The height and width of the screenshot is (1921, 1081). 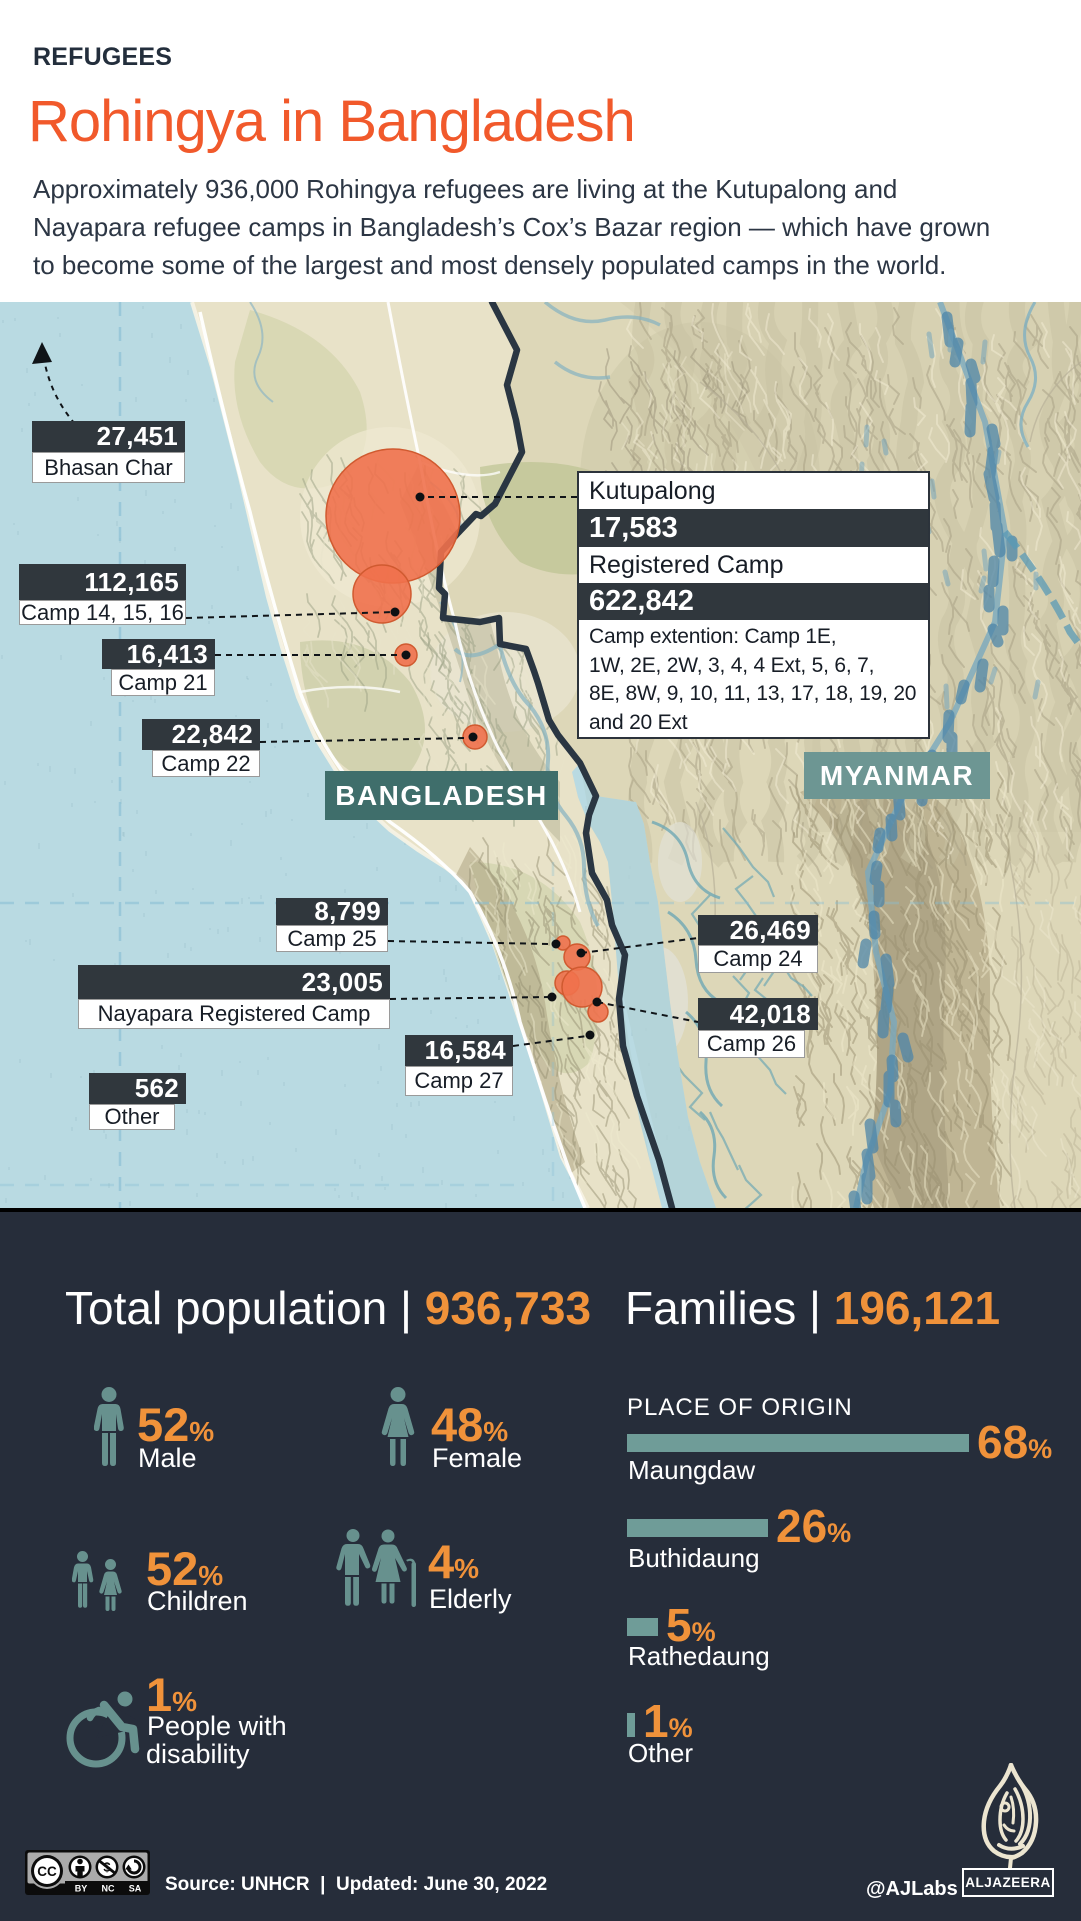 I want to click on svg-text: NC, so click(x=108, y=1889).